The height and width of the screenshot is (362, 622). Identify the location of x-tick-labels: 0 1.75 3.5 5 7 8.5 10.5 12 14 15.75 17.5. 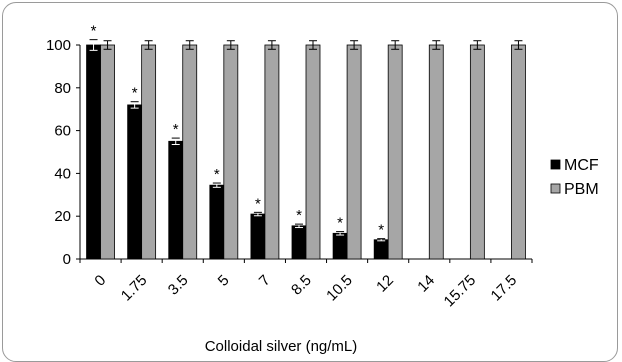
(305, 291).